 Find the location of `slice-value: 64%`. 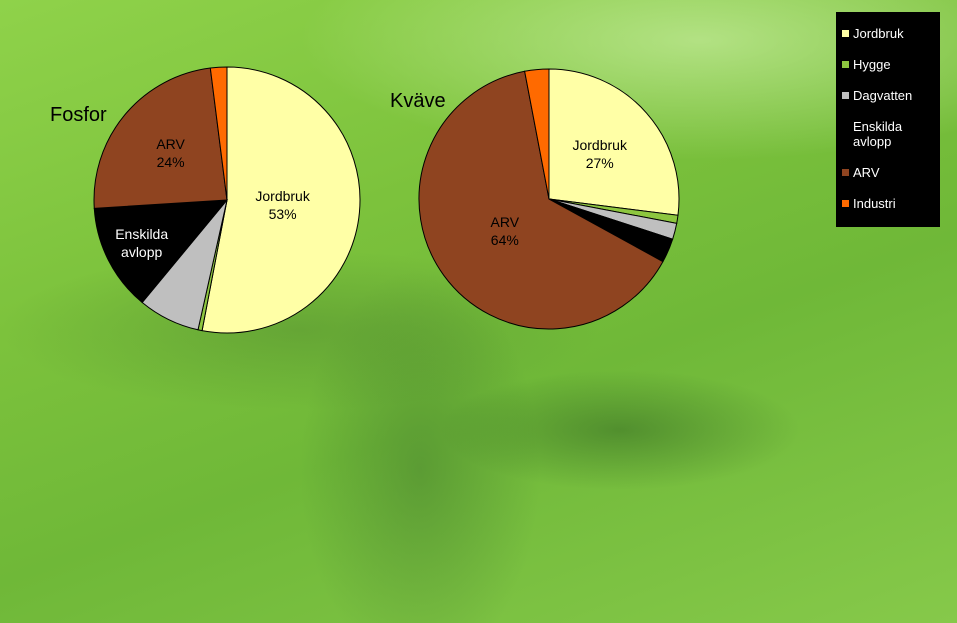

slice-value: 64% is located at coordinates (504, 240).